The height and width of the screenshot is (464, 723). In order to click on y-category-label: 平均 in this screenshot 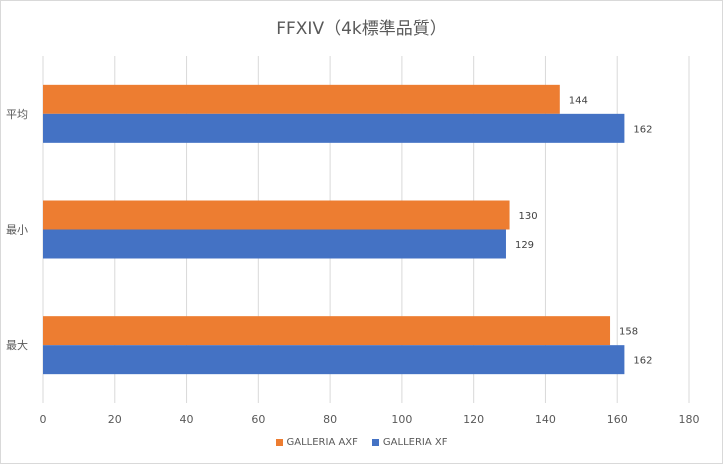, I will do `click(17, 114)`.